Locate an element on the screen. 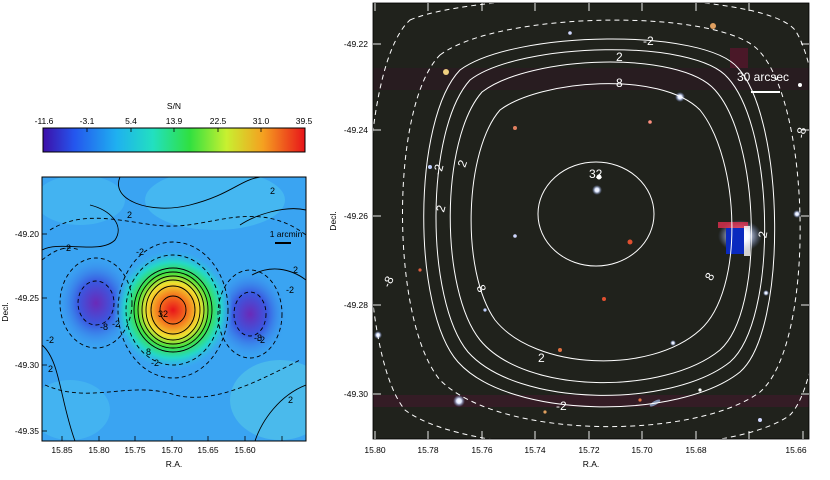 The height and width of the screenshot is (480, 830). y-tick-label: -49.24 is located at coordinates (356, 130).